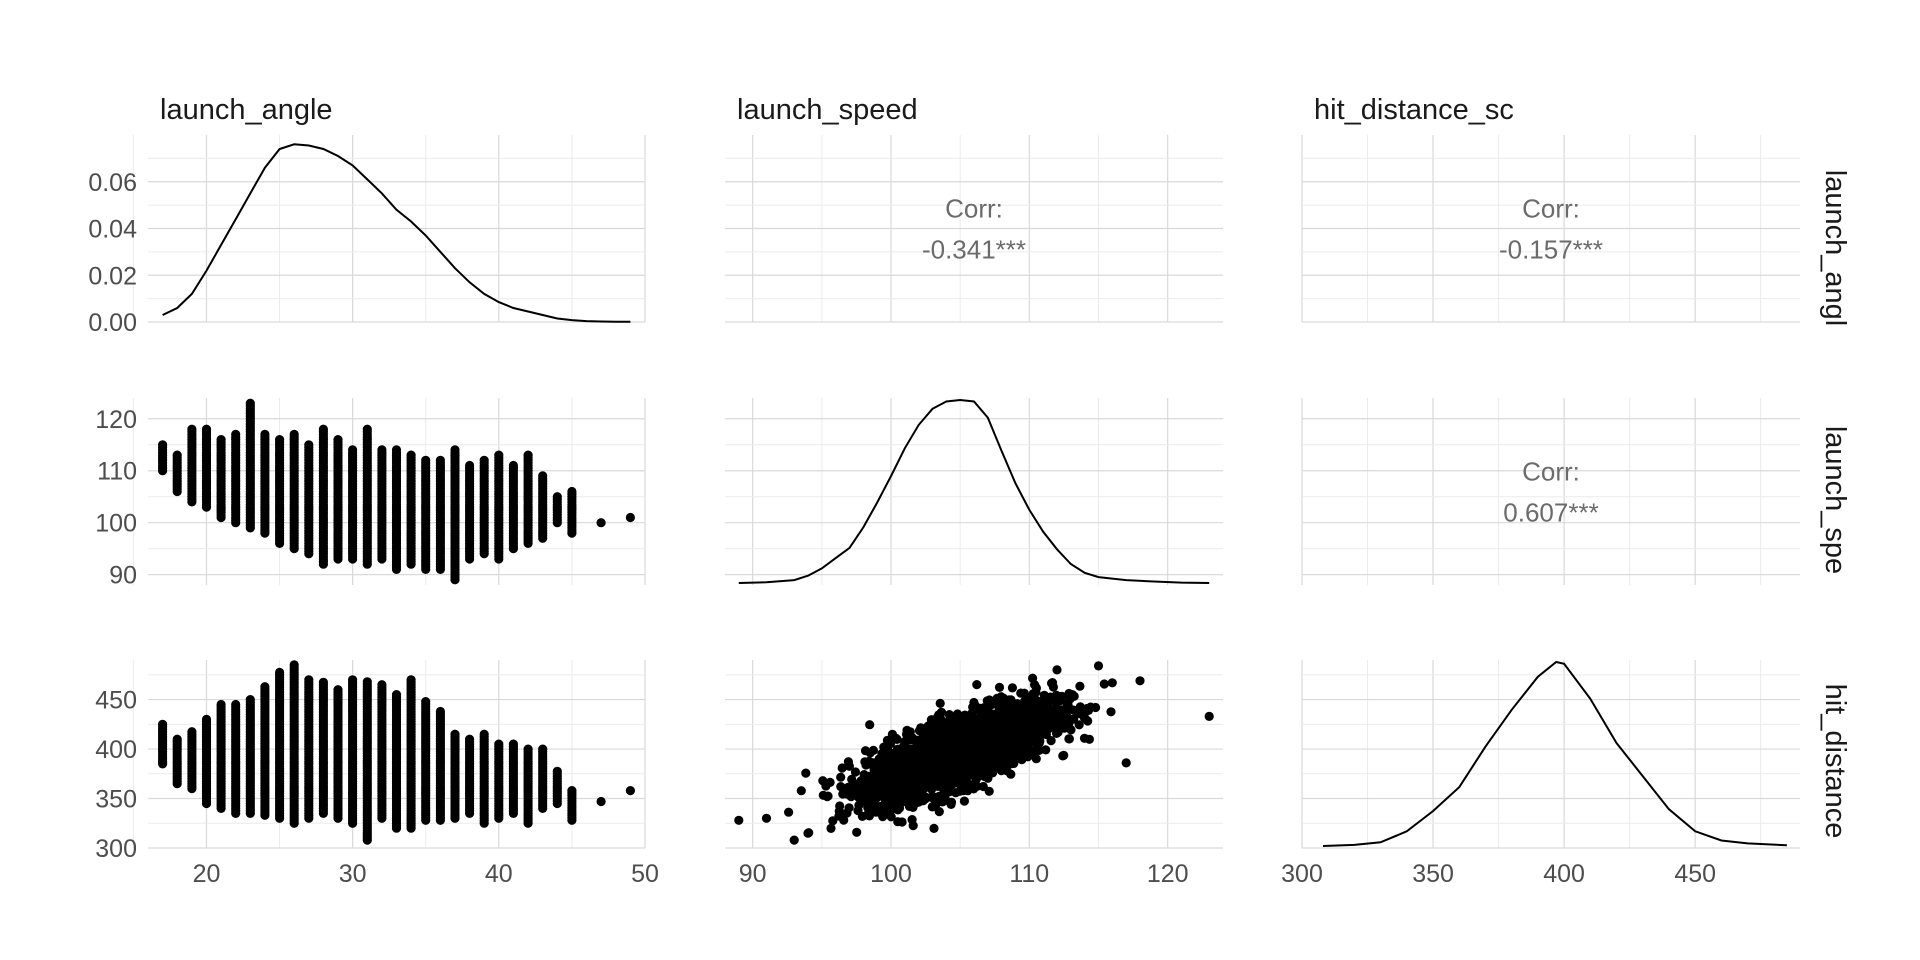  What do you see at coordinates (1550, 513) in the screenshot?
I see `corr-value: 0.607***` at bounding box center [1550, 513].